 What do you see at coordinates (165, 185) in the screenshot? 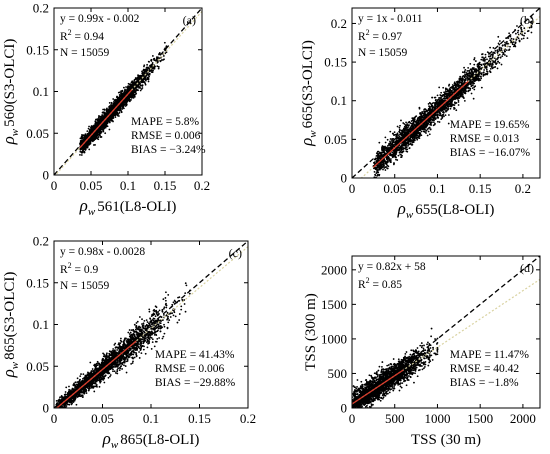
I see `x-tick-label: 0.15` at bounding box center [165, 185].